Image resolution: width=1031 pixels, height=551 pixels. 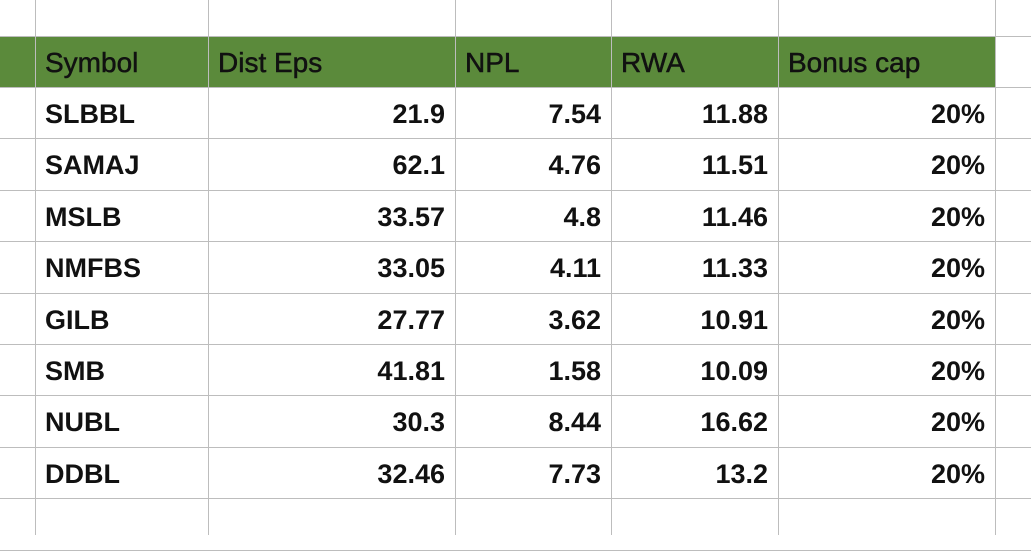 I want to click on header-cell: Symbol, so click(x=92, y=63).